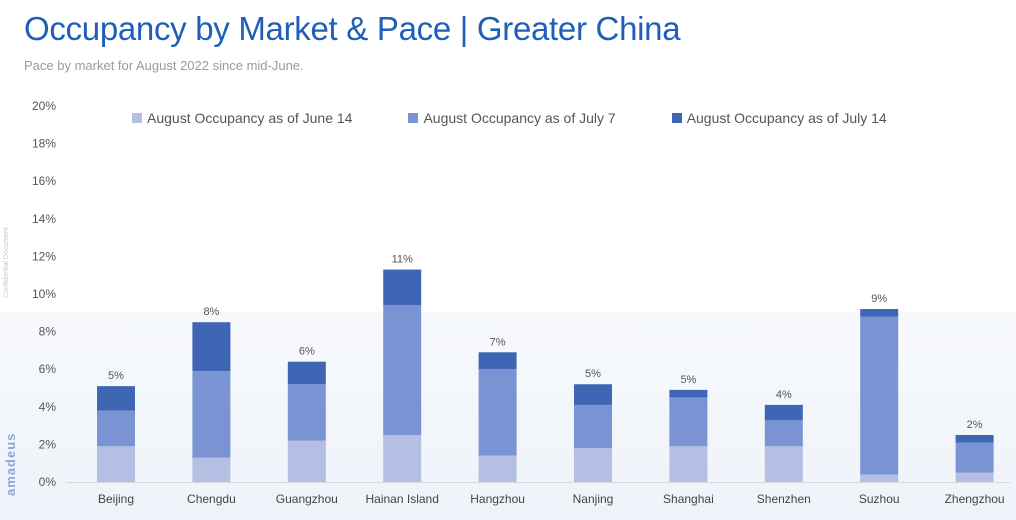 This screenshot has width=1016, height=520. Describe the element at coordinates (44, 256) in the screenshot. I see `y-tick-label: 12%` at that location.